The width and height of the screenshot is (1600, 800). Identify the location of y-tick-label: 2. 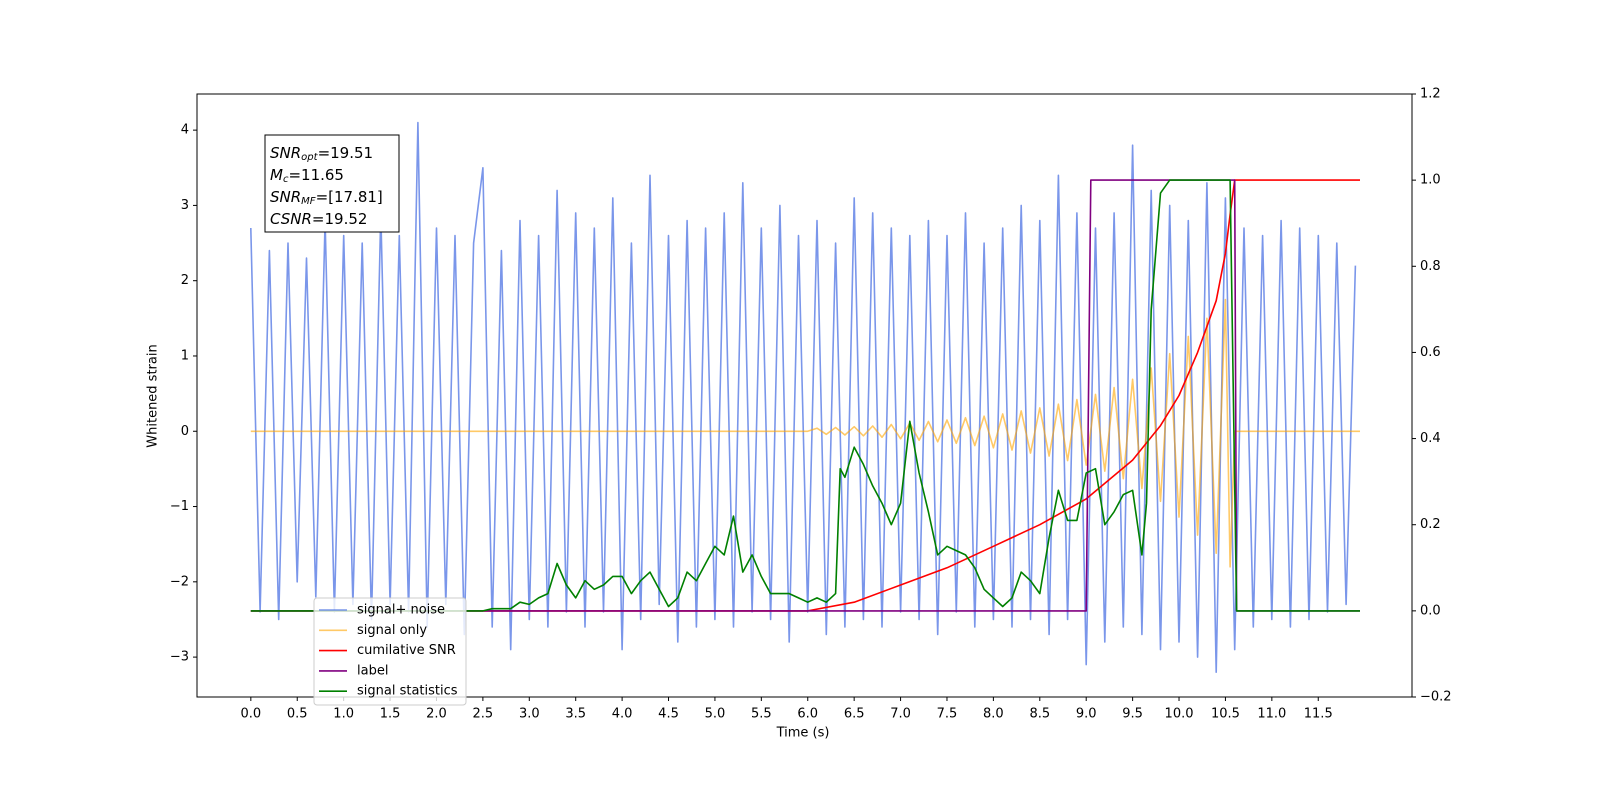
(185, 280).